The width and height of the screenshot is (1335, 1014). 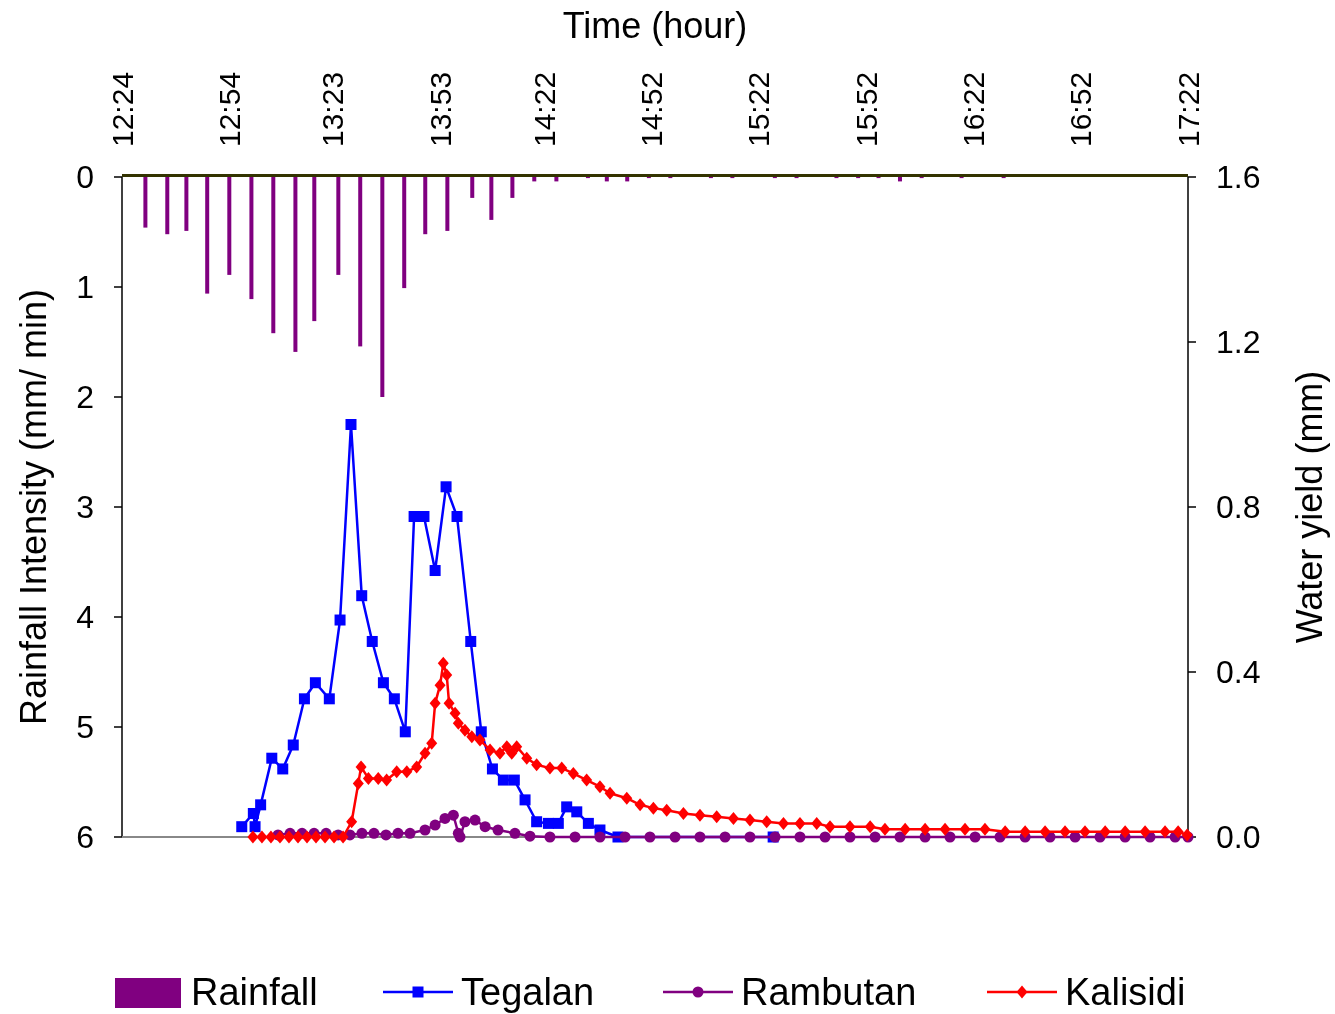 I want to click on x-tick-label: 17:22, so click(x=1188, y=109).